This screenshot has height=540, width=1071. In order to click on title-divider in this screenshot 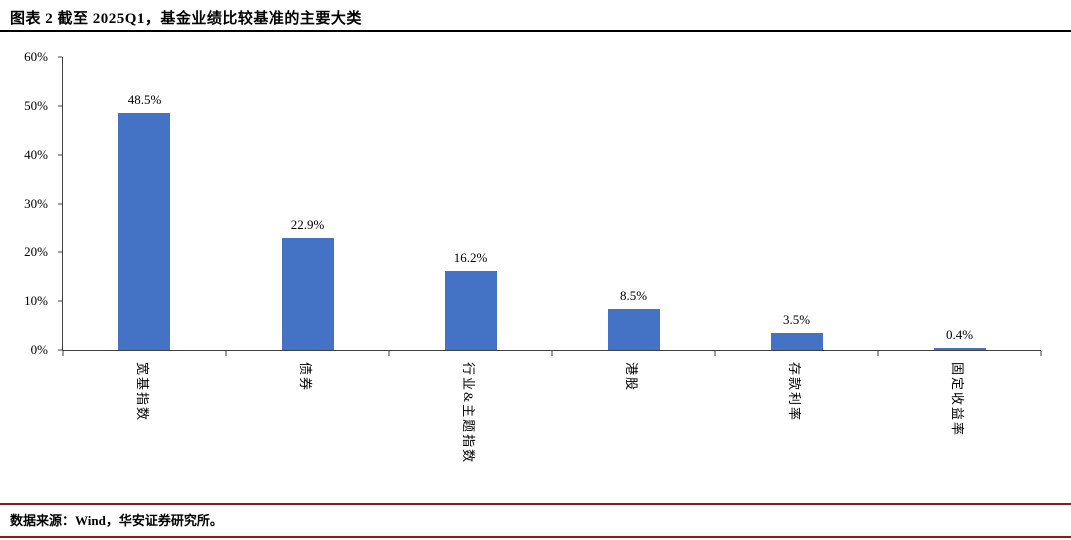, I will do `click(535, 31)`.